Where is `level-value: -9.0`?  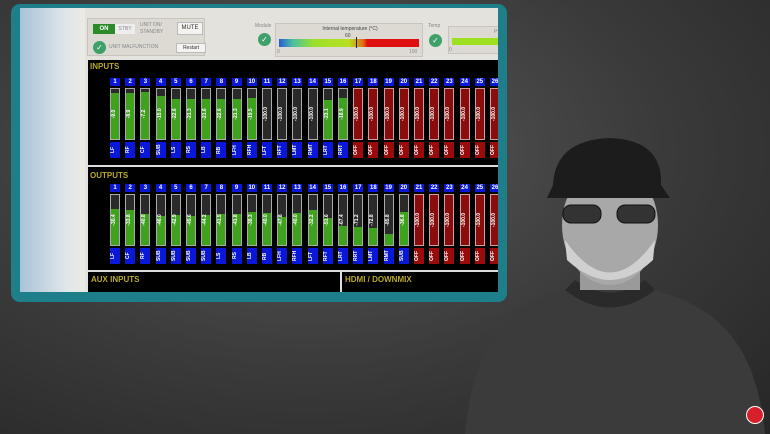
level-value: -9.0 is located at coordinates (114, 114).